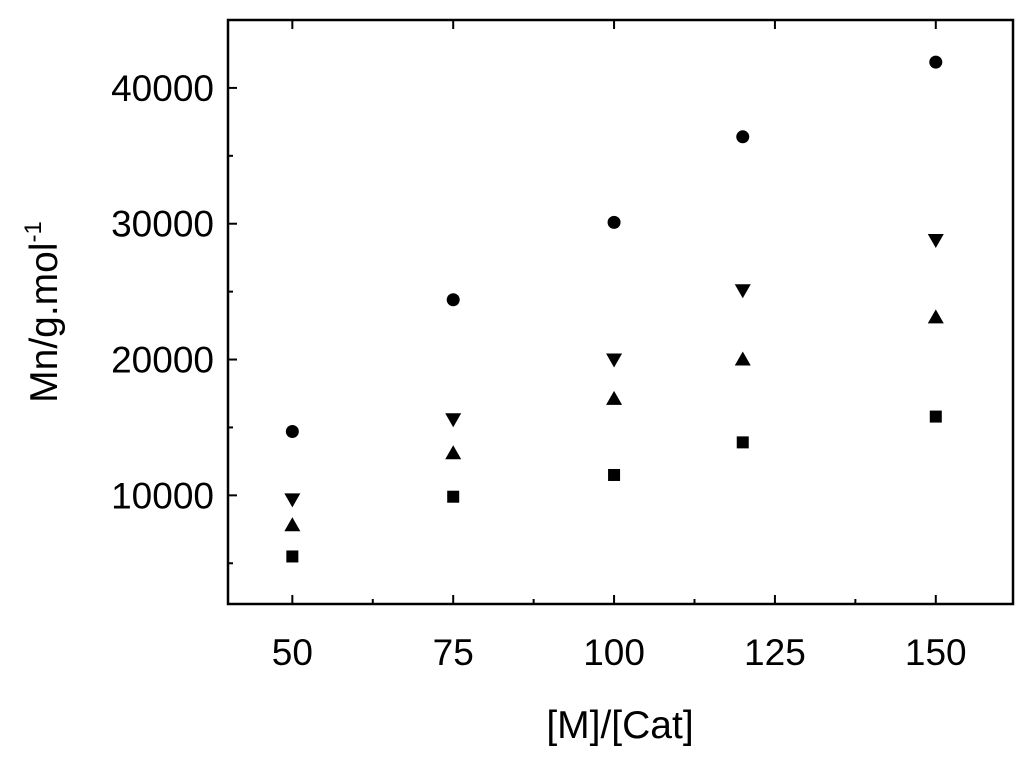 The height and width of the screenshot is (761, 1024). I want to click on x-tick-label: 150, so click(936, 652).